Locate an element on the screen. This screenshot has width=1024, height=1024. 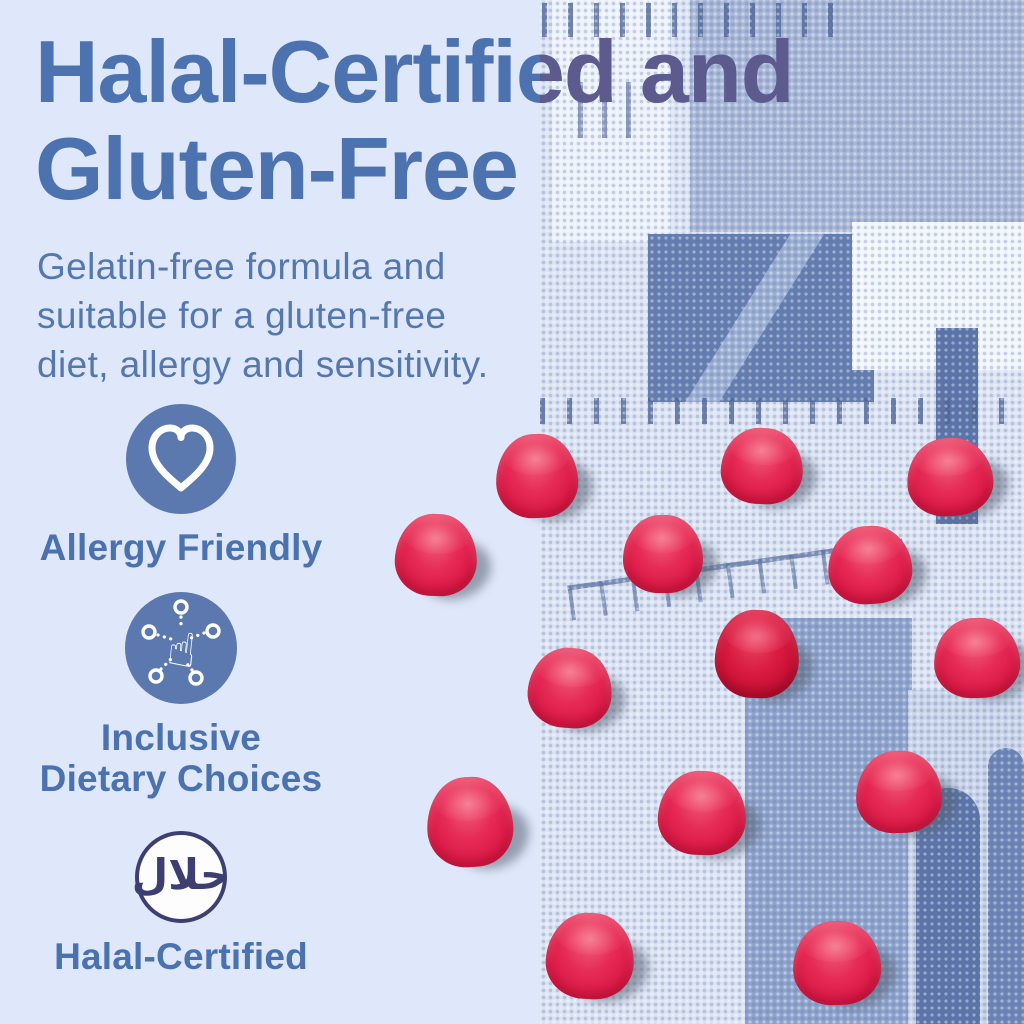
page-title-photo-overlay: Halal-Certified and Gluten-Free is located at coordinates (414, 119).